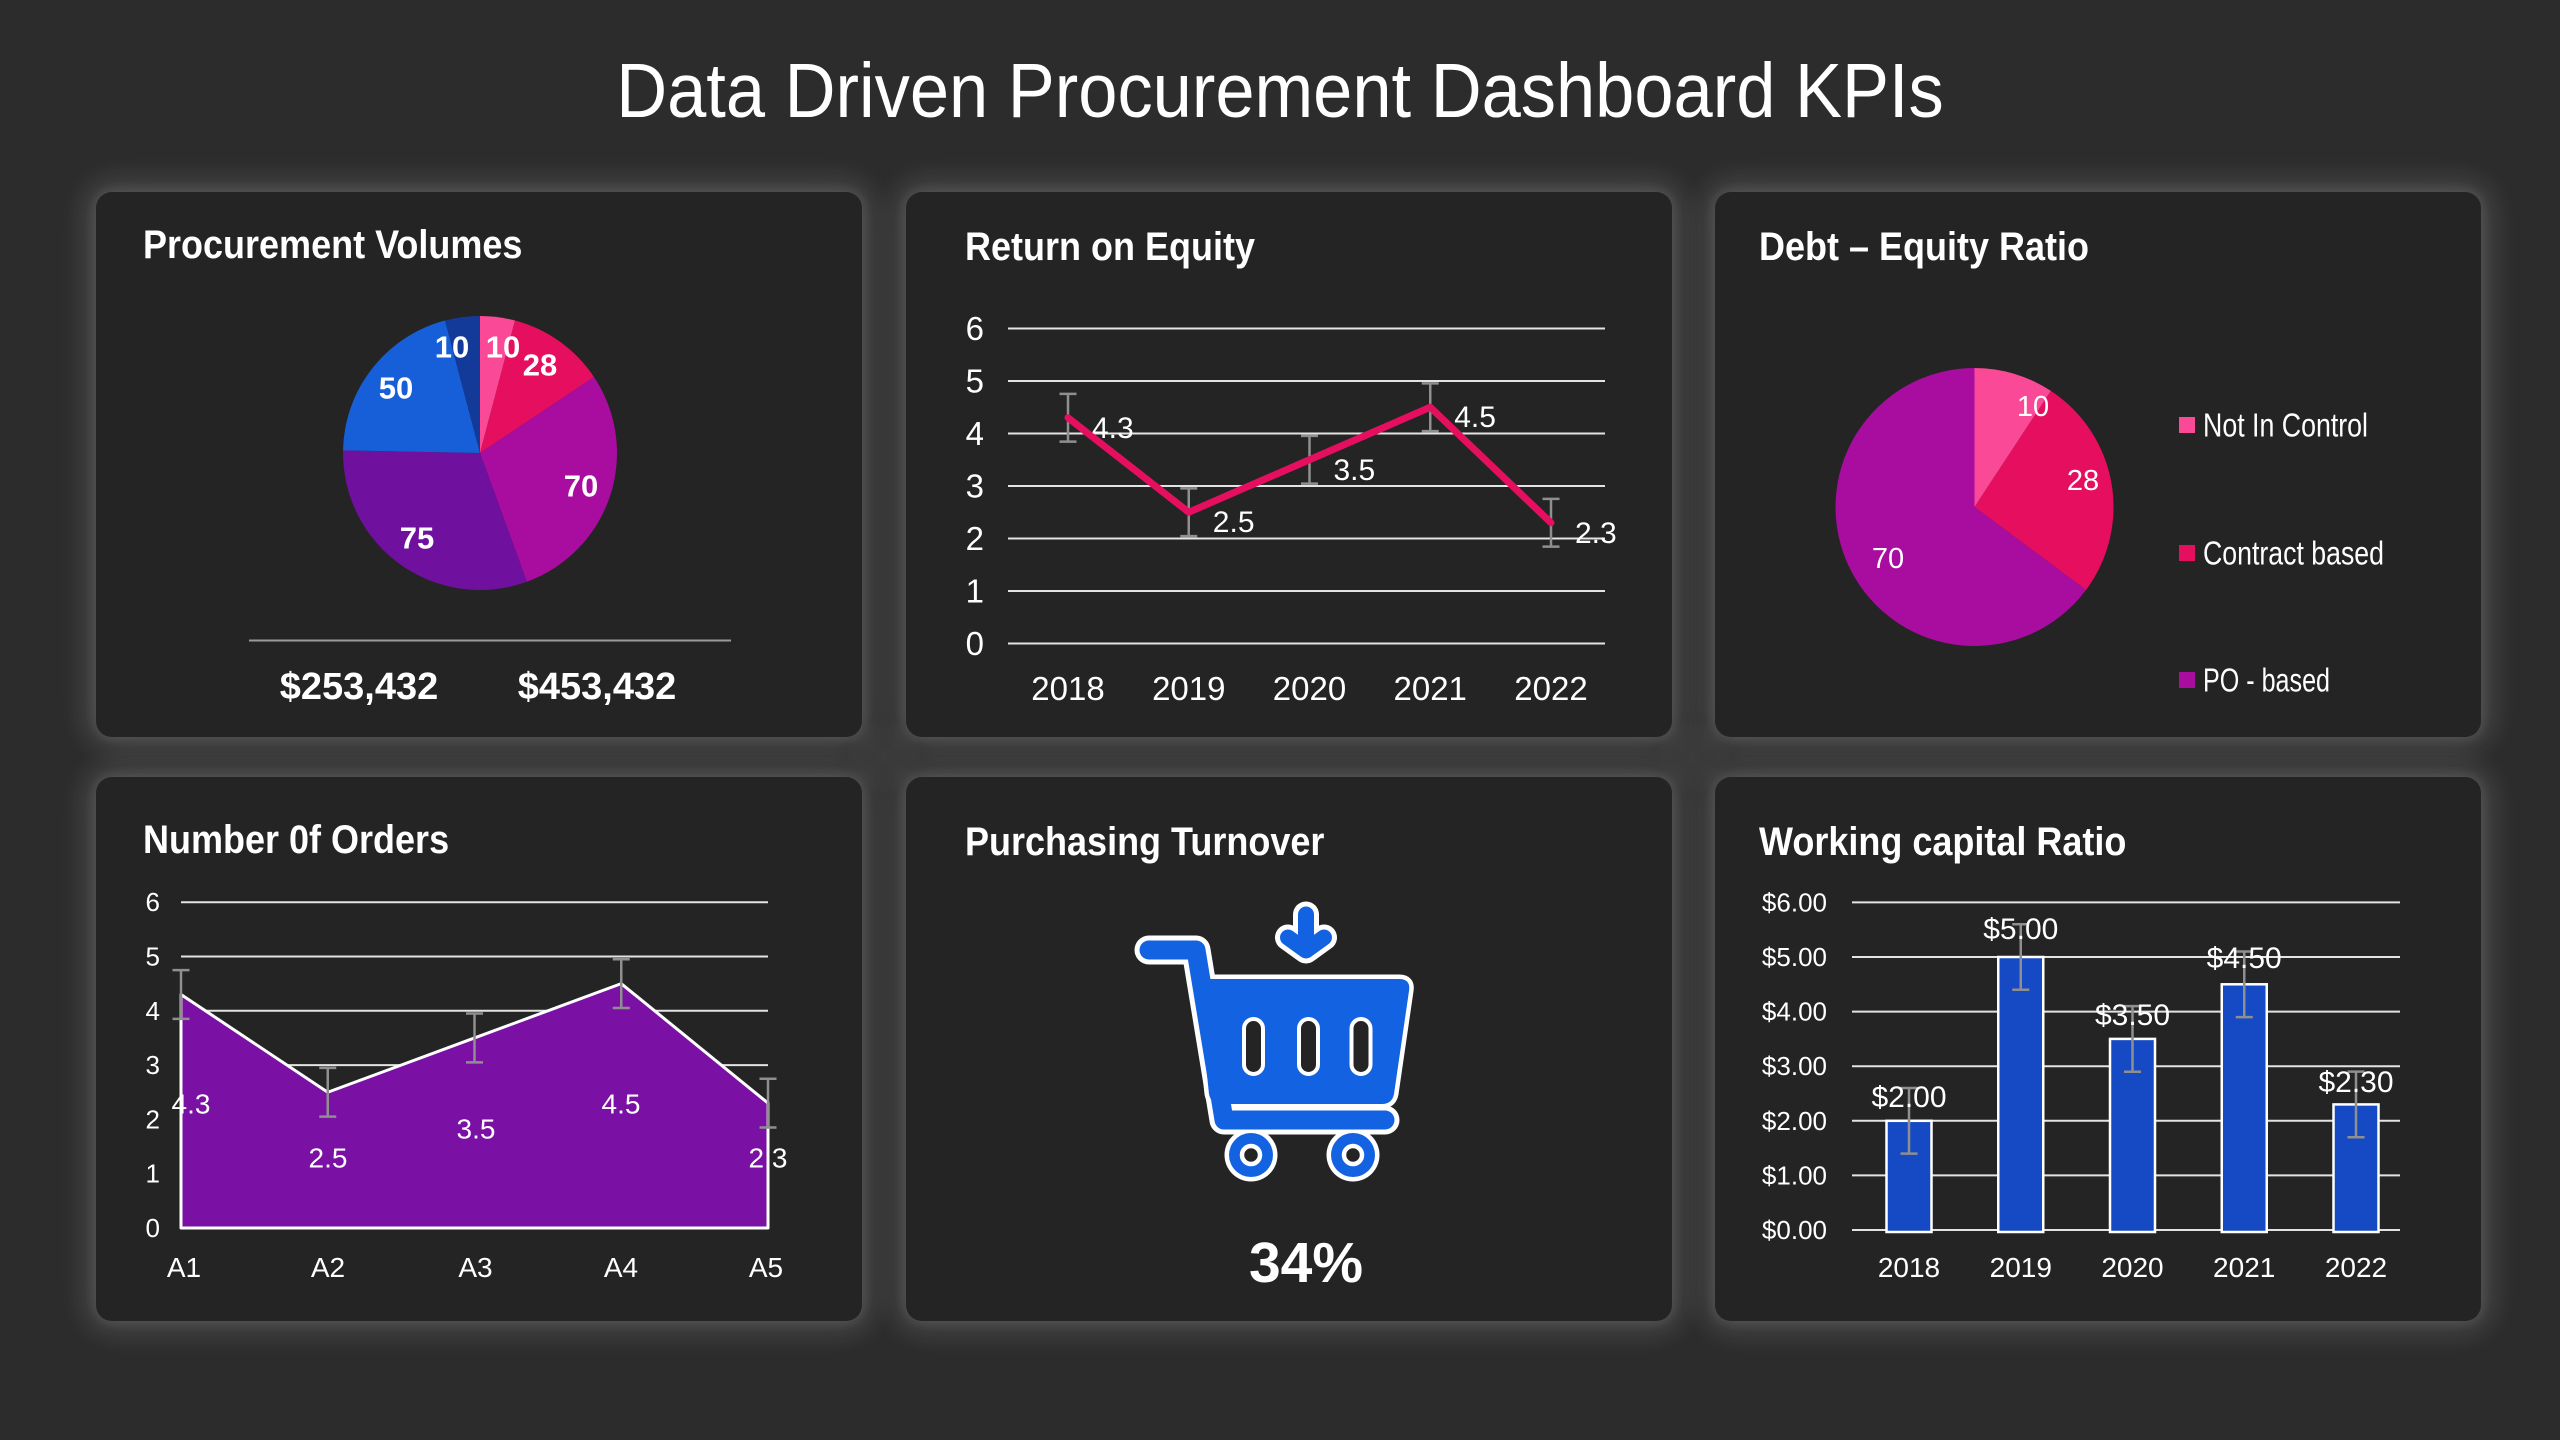 This screenshot has width=2560, height=1440. What do you see at coordinates (1794, 1230) in the screenshot?
I see `svg-text: $0.00` at bounding box center [1794, 1230].